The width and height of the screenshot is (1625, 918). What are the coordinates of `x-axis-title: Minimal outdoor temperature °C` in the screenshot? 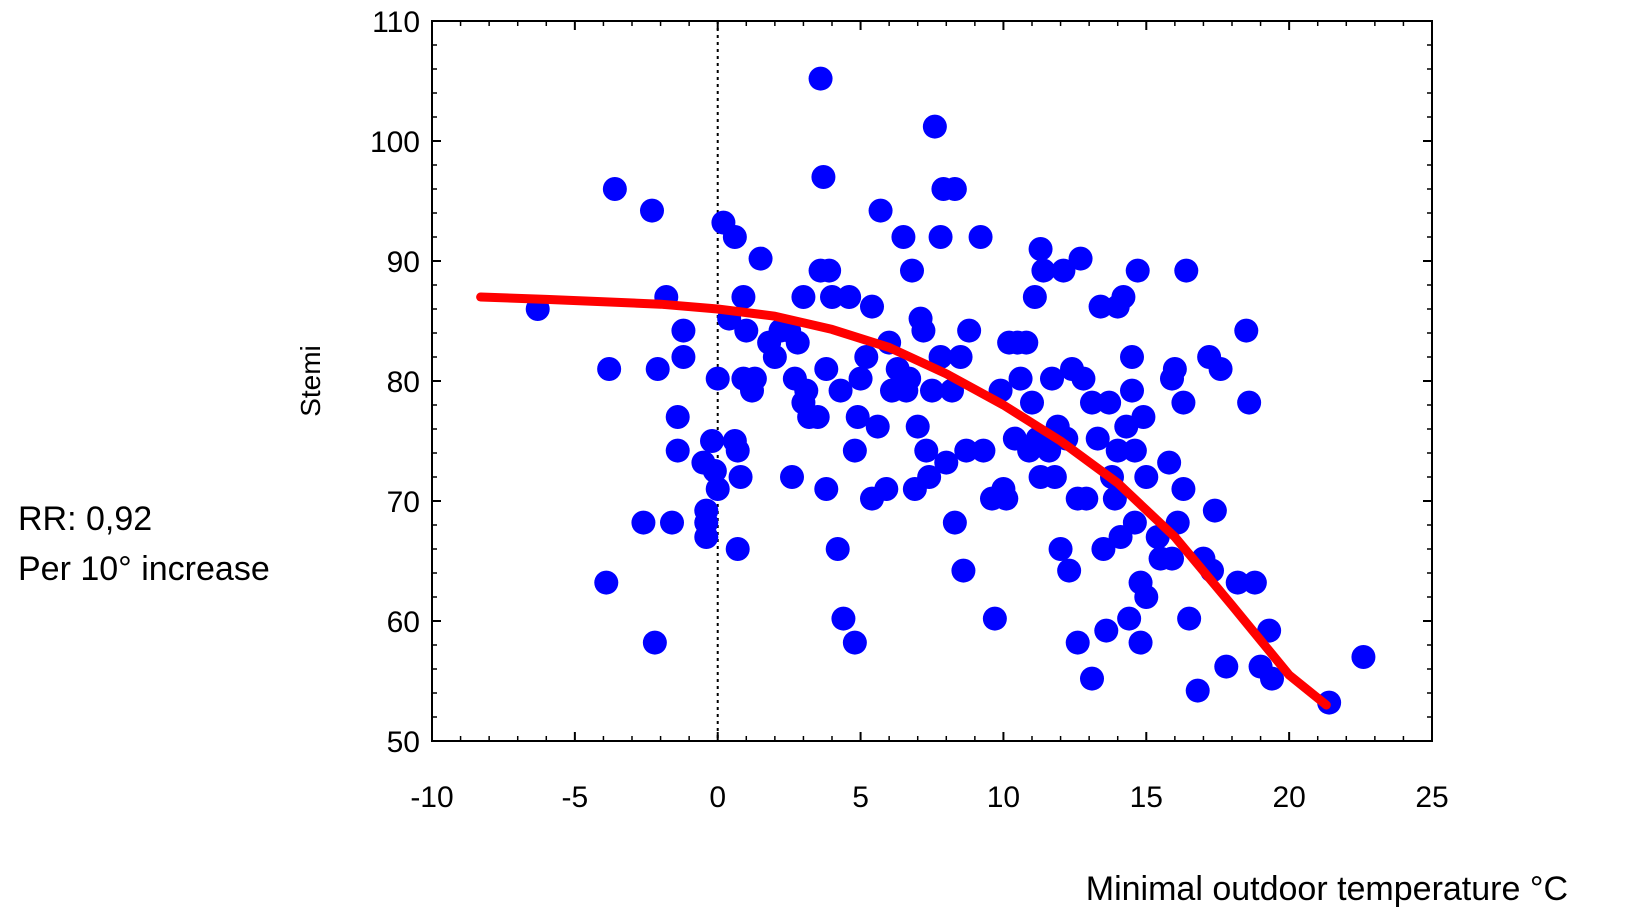 It's located at (1327, 889).